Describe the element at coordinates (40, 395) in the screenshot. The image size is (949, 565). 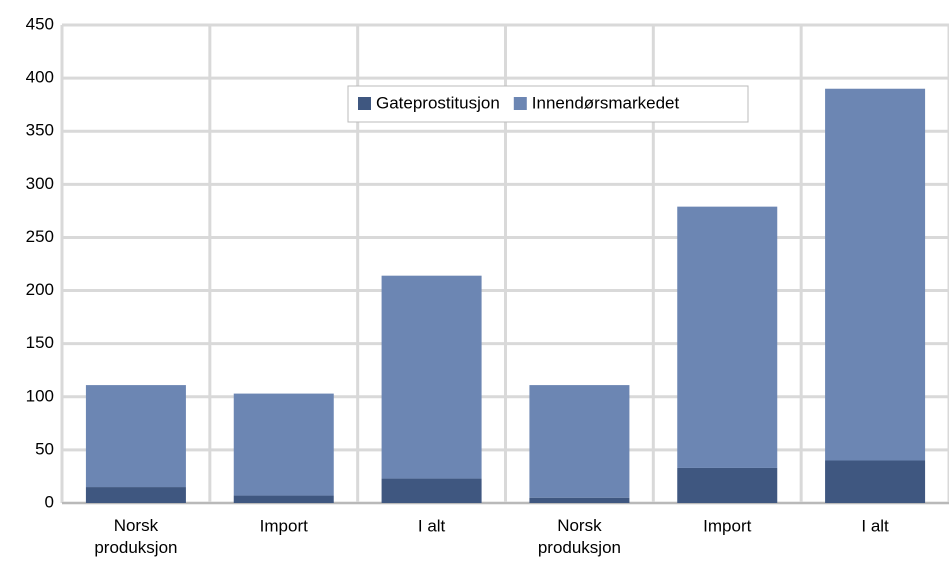
I see `y-tick-label: 100` at that location.